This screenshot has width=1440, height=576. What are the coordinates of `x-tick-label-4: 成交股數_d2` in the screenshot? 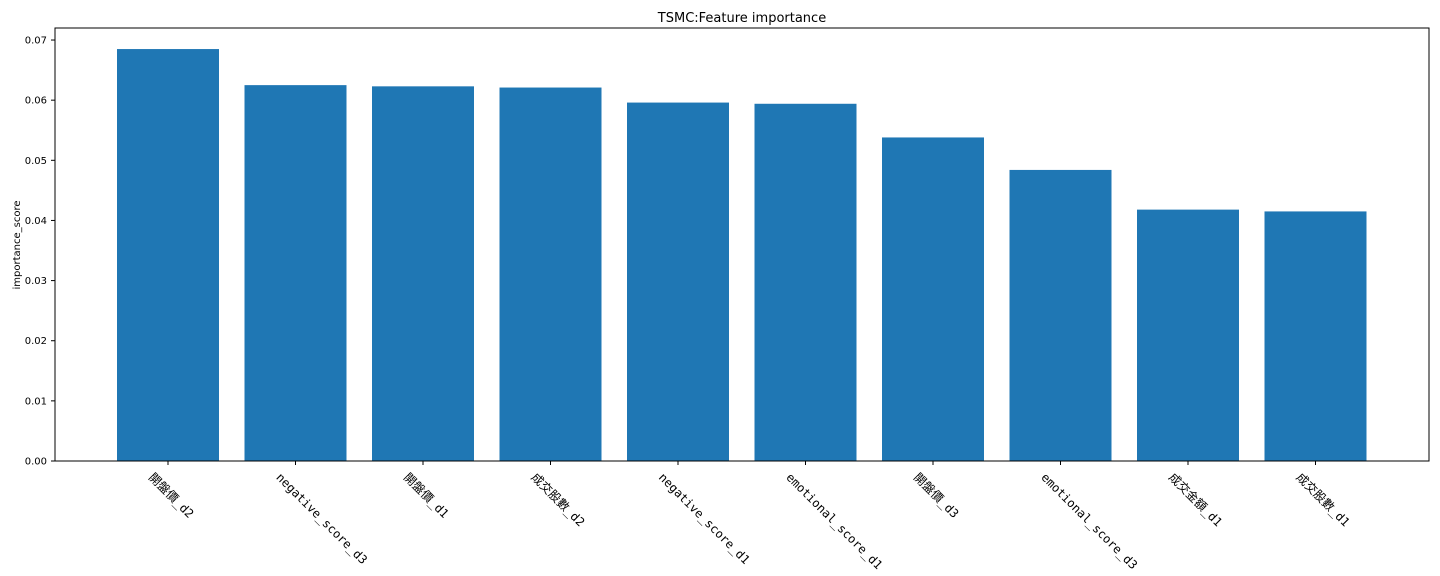 It's located at (558, 500).